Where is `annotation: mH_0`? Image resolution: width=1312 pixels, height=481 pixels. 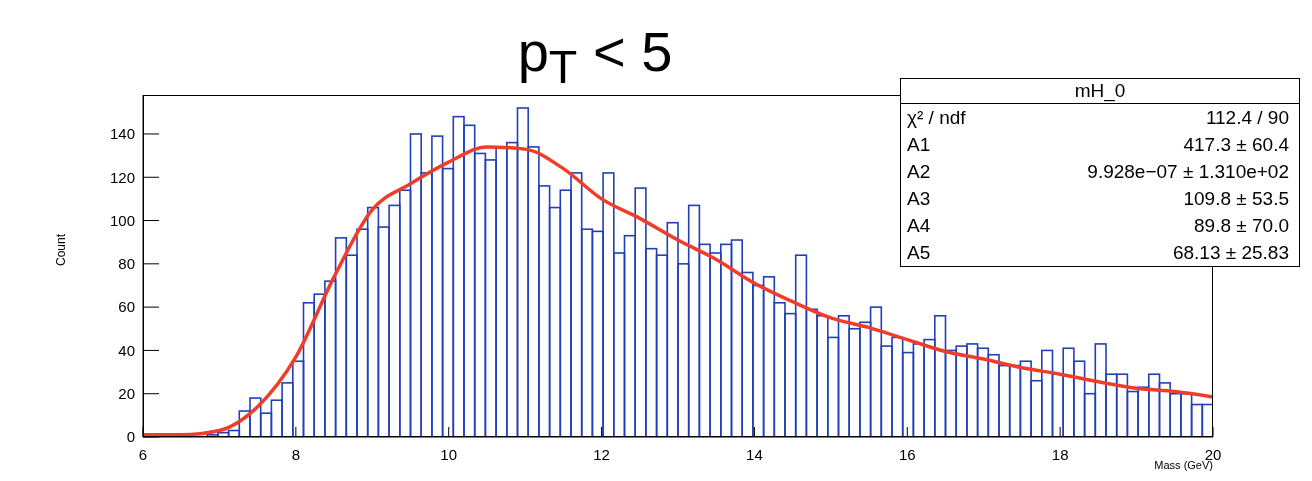
annotation: mH_0 is located at coordinates (1100, 91).